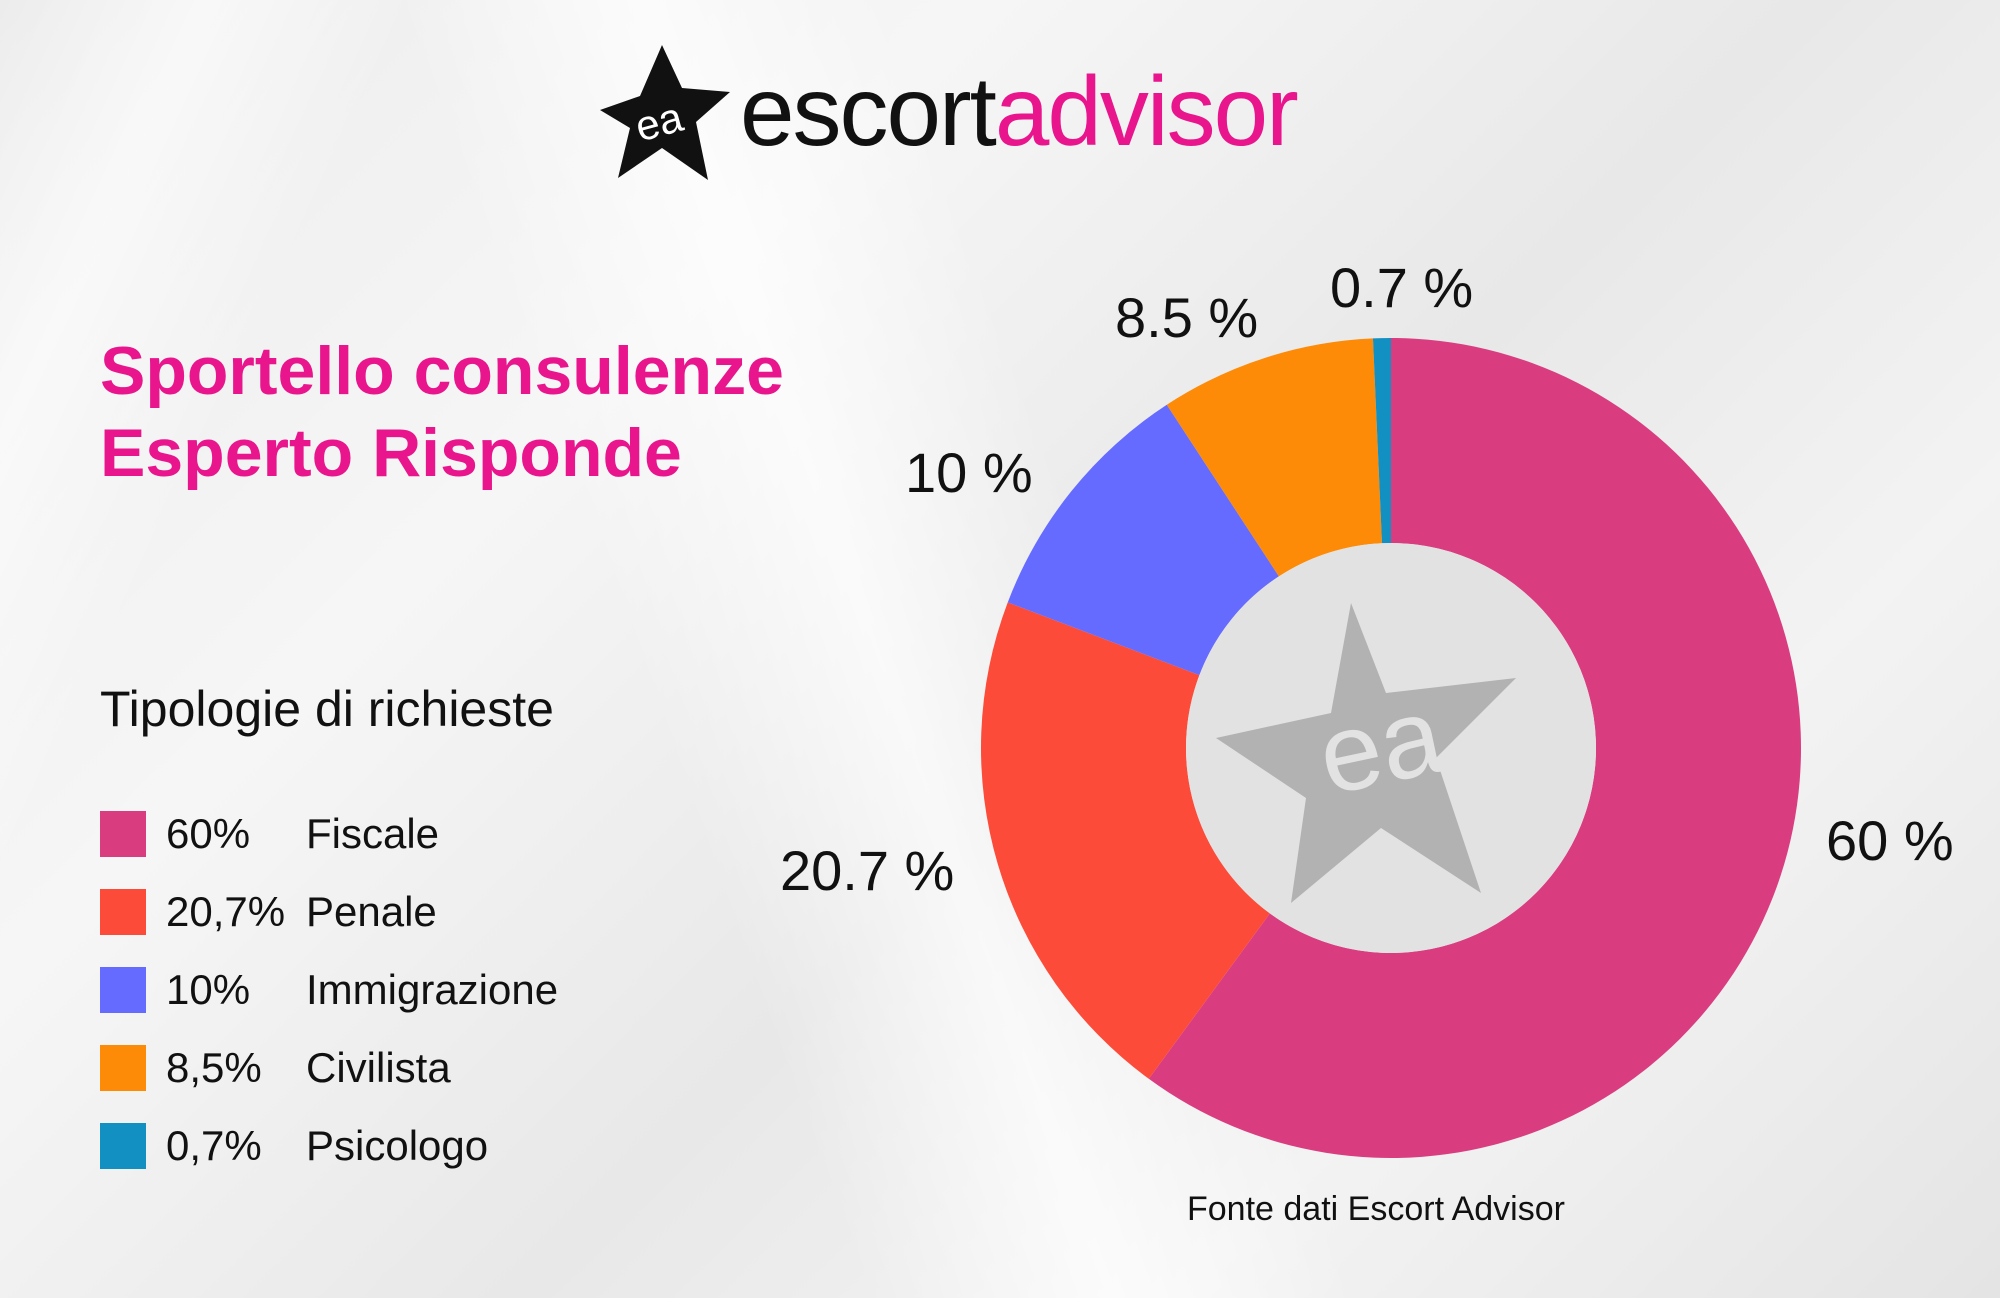 The width and height of the screenshot is (2000, 1298). What do you see at coordinates (208, 989) in the screenshot?
I see `legend-pct: 10%` at bounding box center [208, 989].